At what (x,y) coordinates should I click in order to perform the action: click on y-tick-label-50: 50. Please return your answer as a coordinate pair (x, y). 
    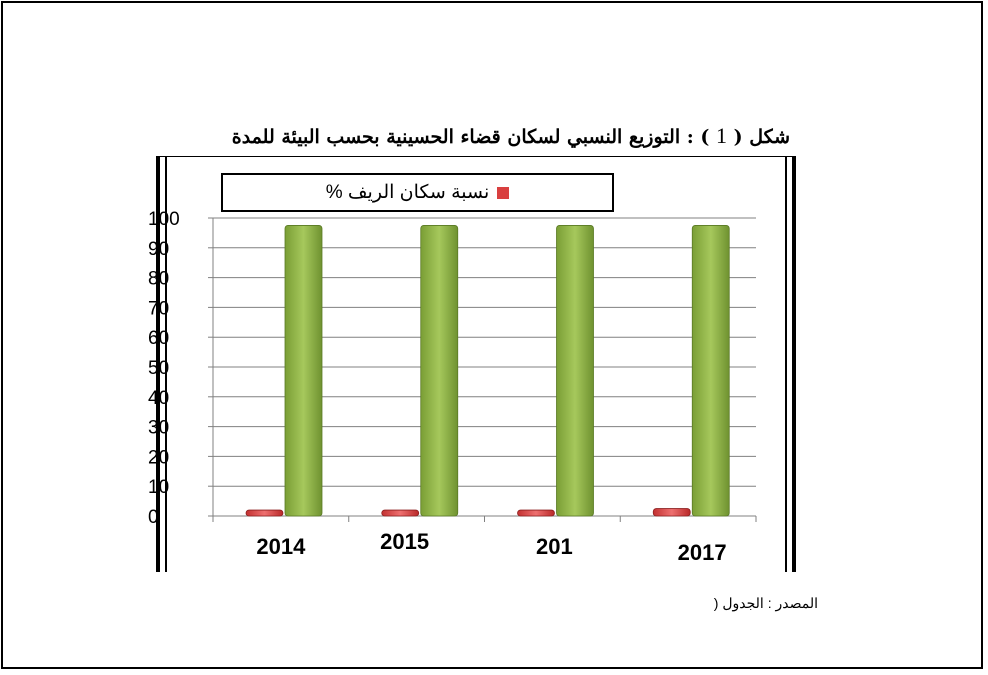
    Looking at the image, I should click on (158, 368).